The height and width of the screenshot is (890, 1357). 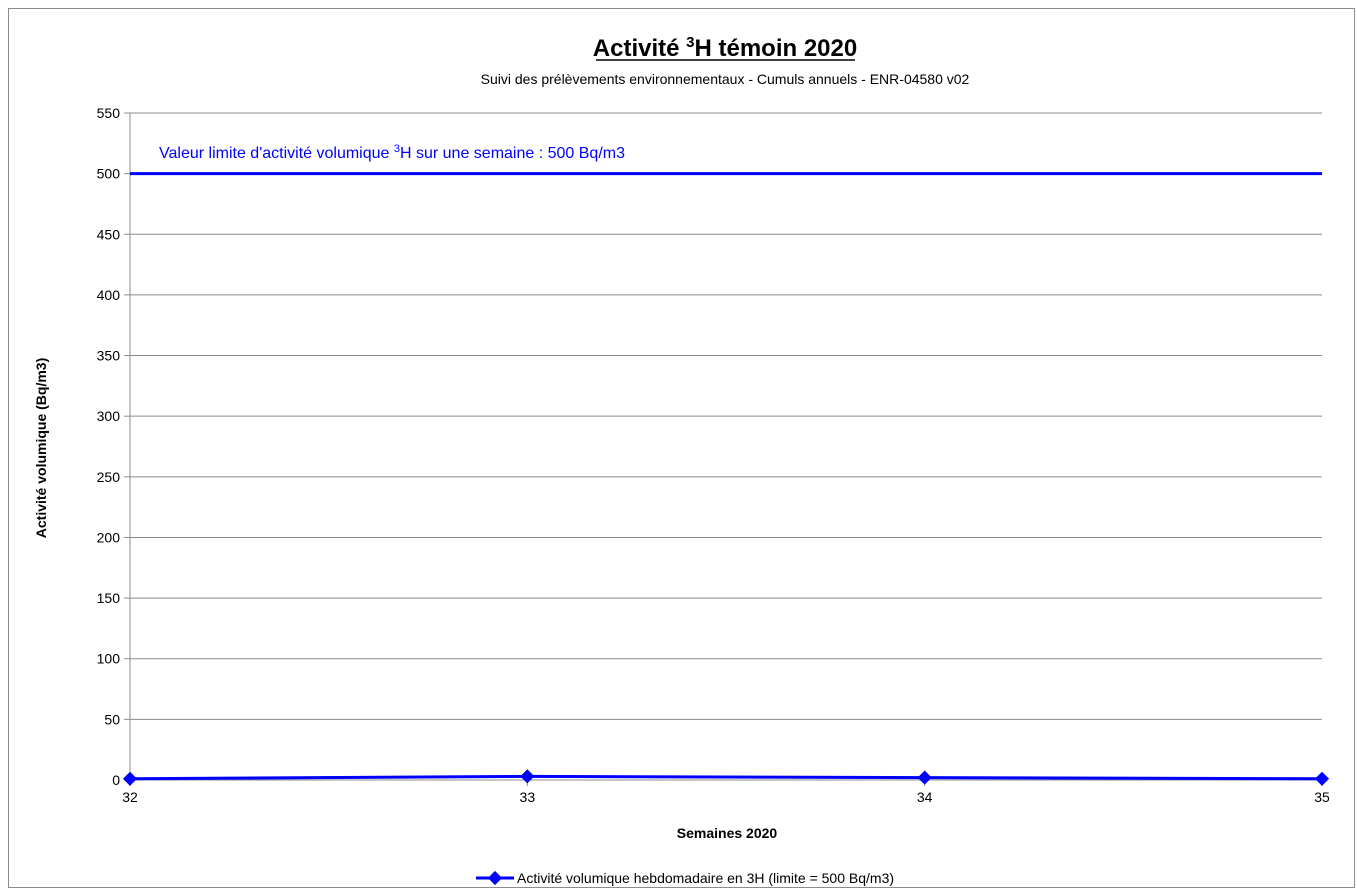 I want to click on legend-diamond-marker, so click(x=495, y=878).